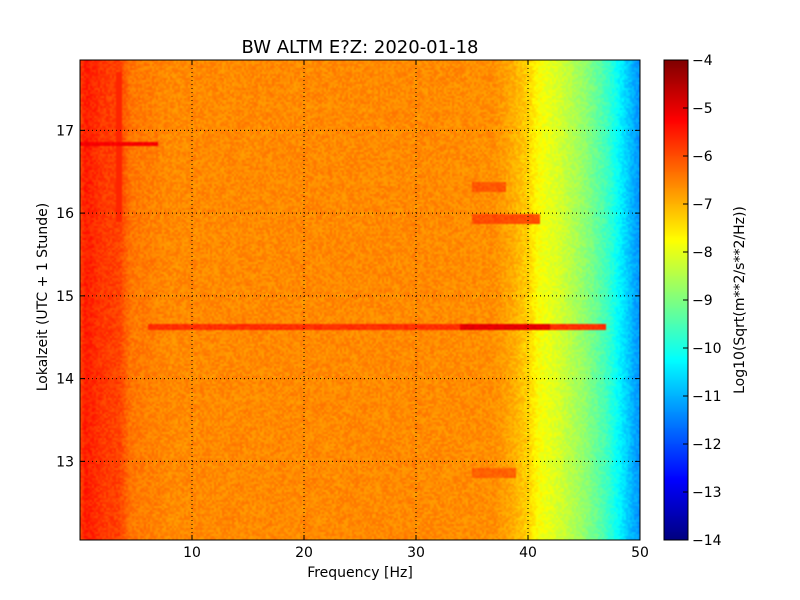 This screenshot has height=600, width=800. What do you see at coordinates (707, 445) in the screenshot?
I see `colorbar-tick-label: −12` at bounding box center [707, 445].